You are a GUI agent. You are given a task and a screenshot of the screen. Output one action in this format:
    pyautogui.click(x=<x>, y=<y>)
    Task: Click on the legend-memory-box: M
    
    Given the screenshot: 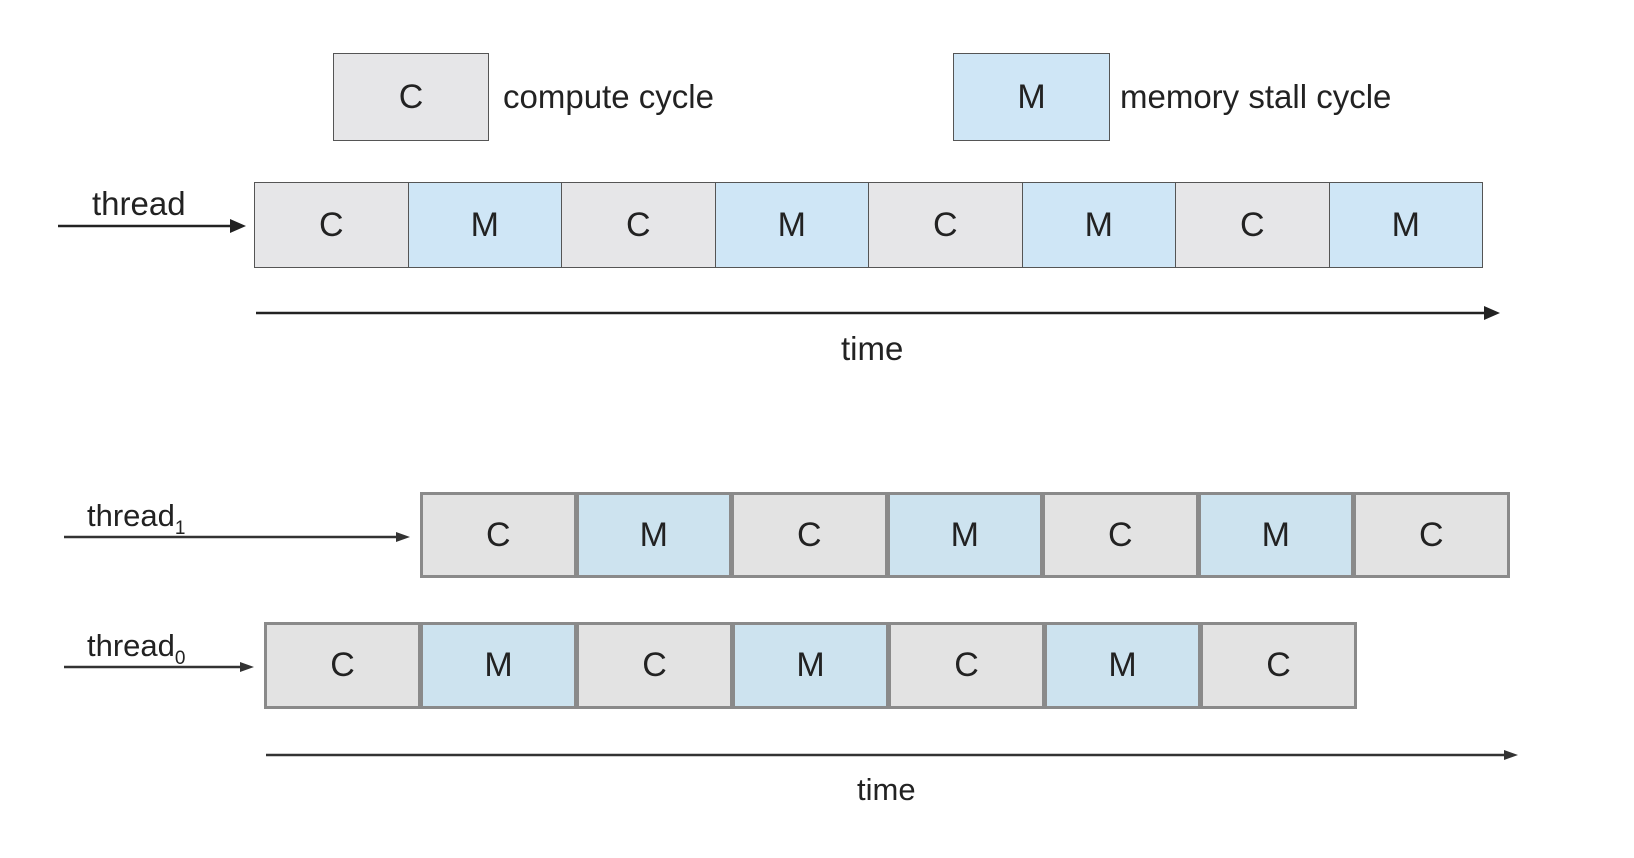 What is the action you would take?
    pyautogui.click(x=1031, y=97)
    